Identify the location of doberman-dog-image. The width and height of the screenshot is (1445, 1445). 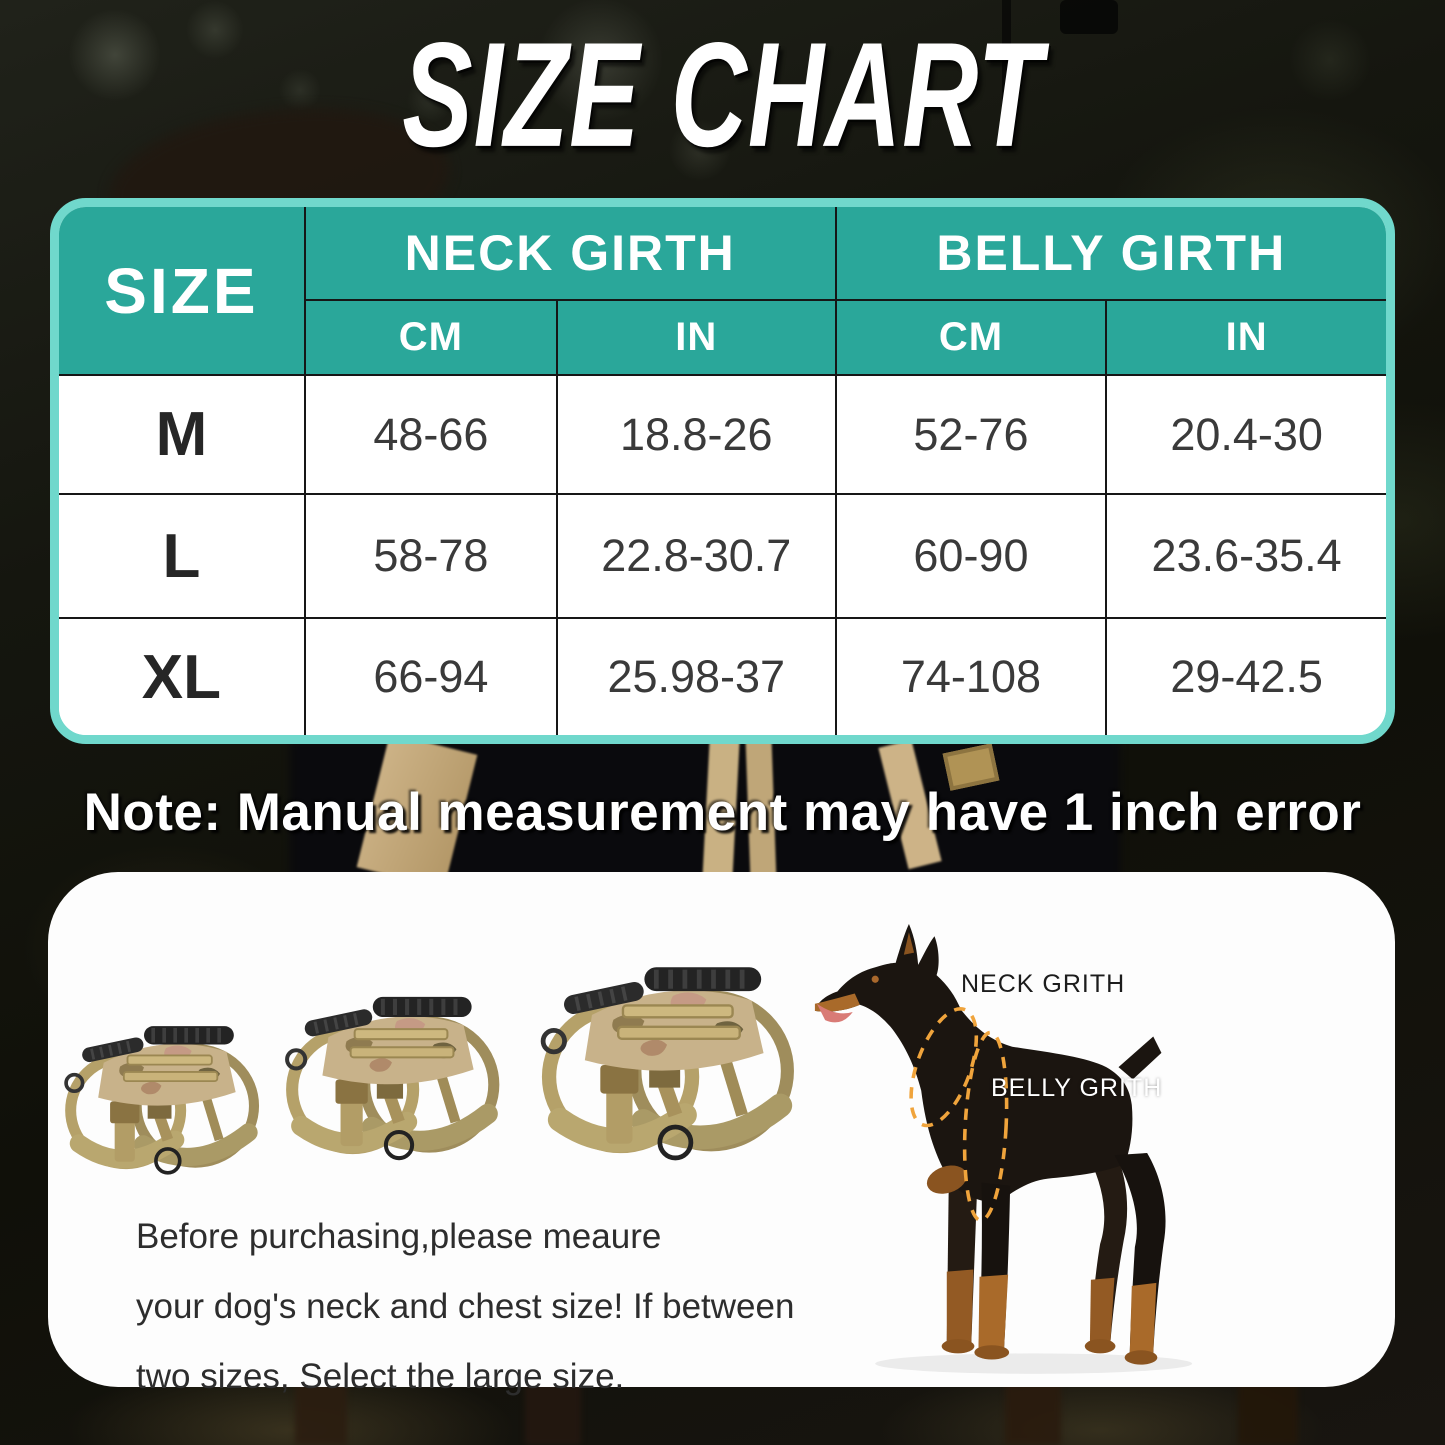
(1003, 1149).